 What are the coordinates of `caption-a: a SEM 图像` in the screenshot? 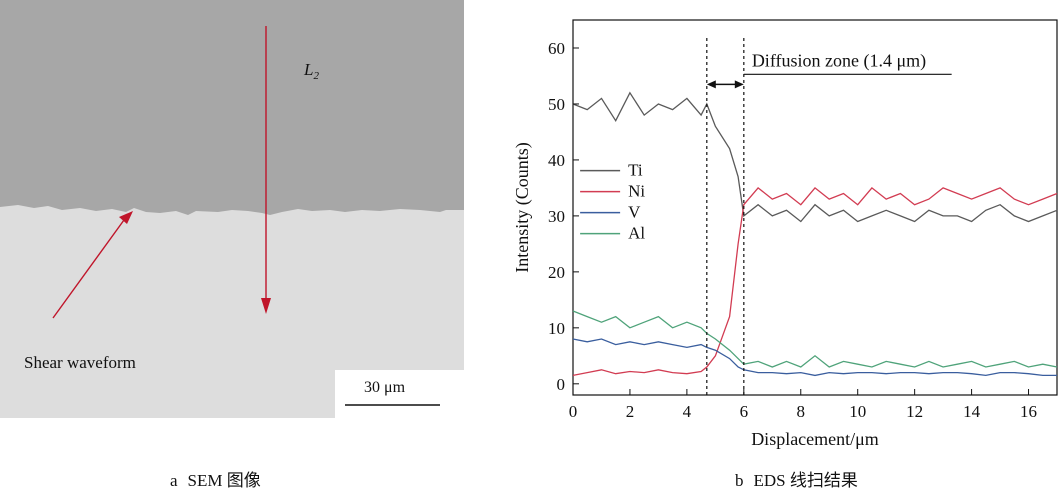 It's located at (215, 478).